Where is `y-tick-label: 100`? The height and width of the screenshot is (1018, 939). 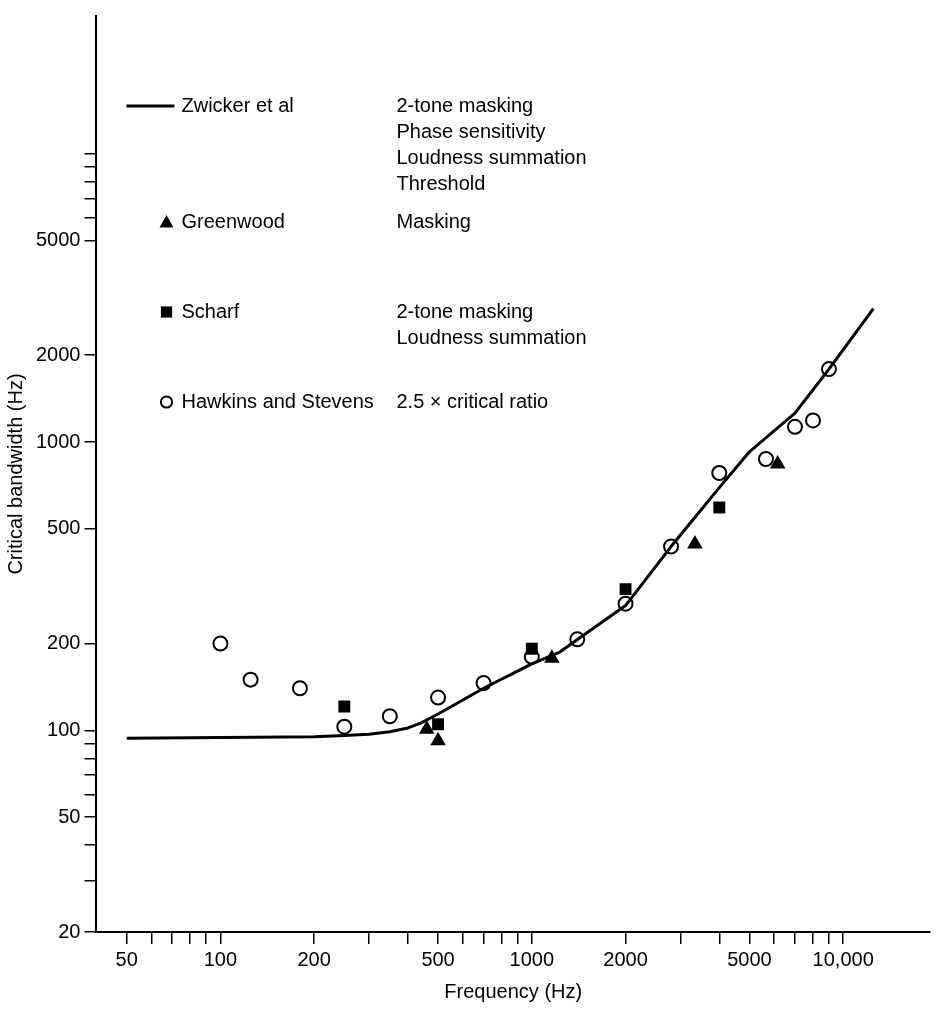 y-tick-label: 100 is located at coordinates (64, 728).